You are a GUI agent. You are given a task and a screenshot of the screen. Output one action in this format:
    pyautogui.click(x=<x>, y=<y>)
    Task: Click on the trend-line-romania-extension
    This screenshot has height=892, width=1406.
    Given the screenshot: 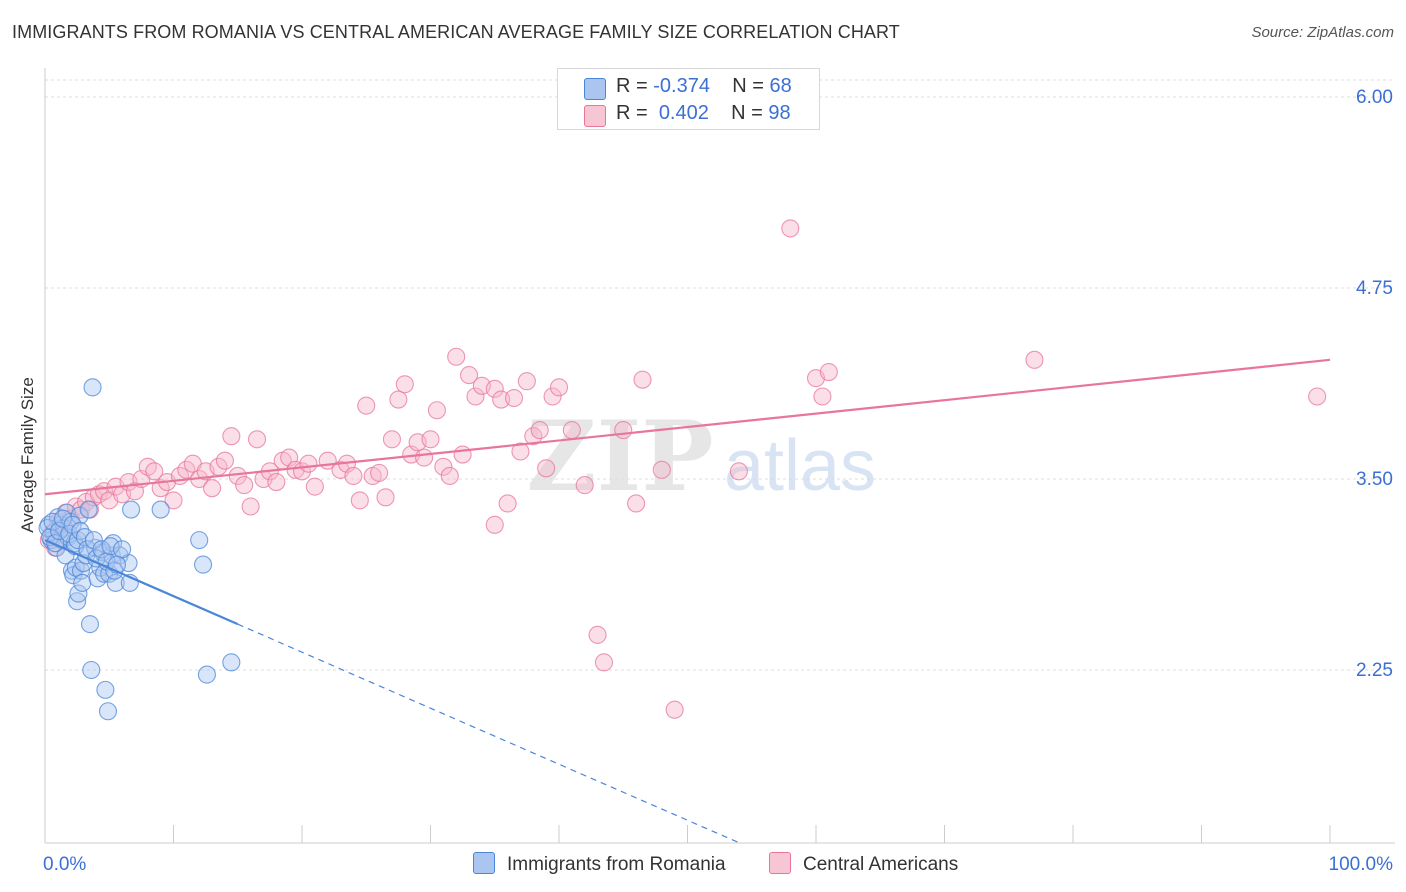 What is the action you would take?
    pyautogui.click(x=488, y=733)
    